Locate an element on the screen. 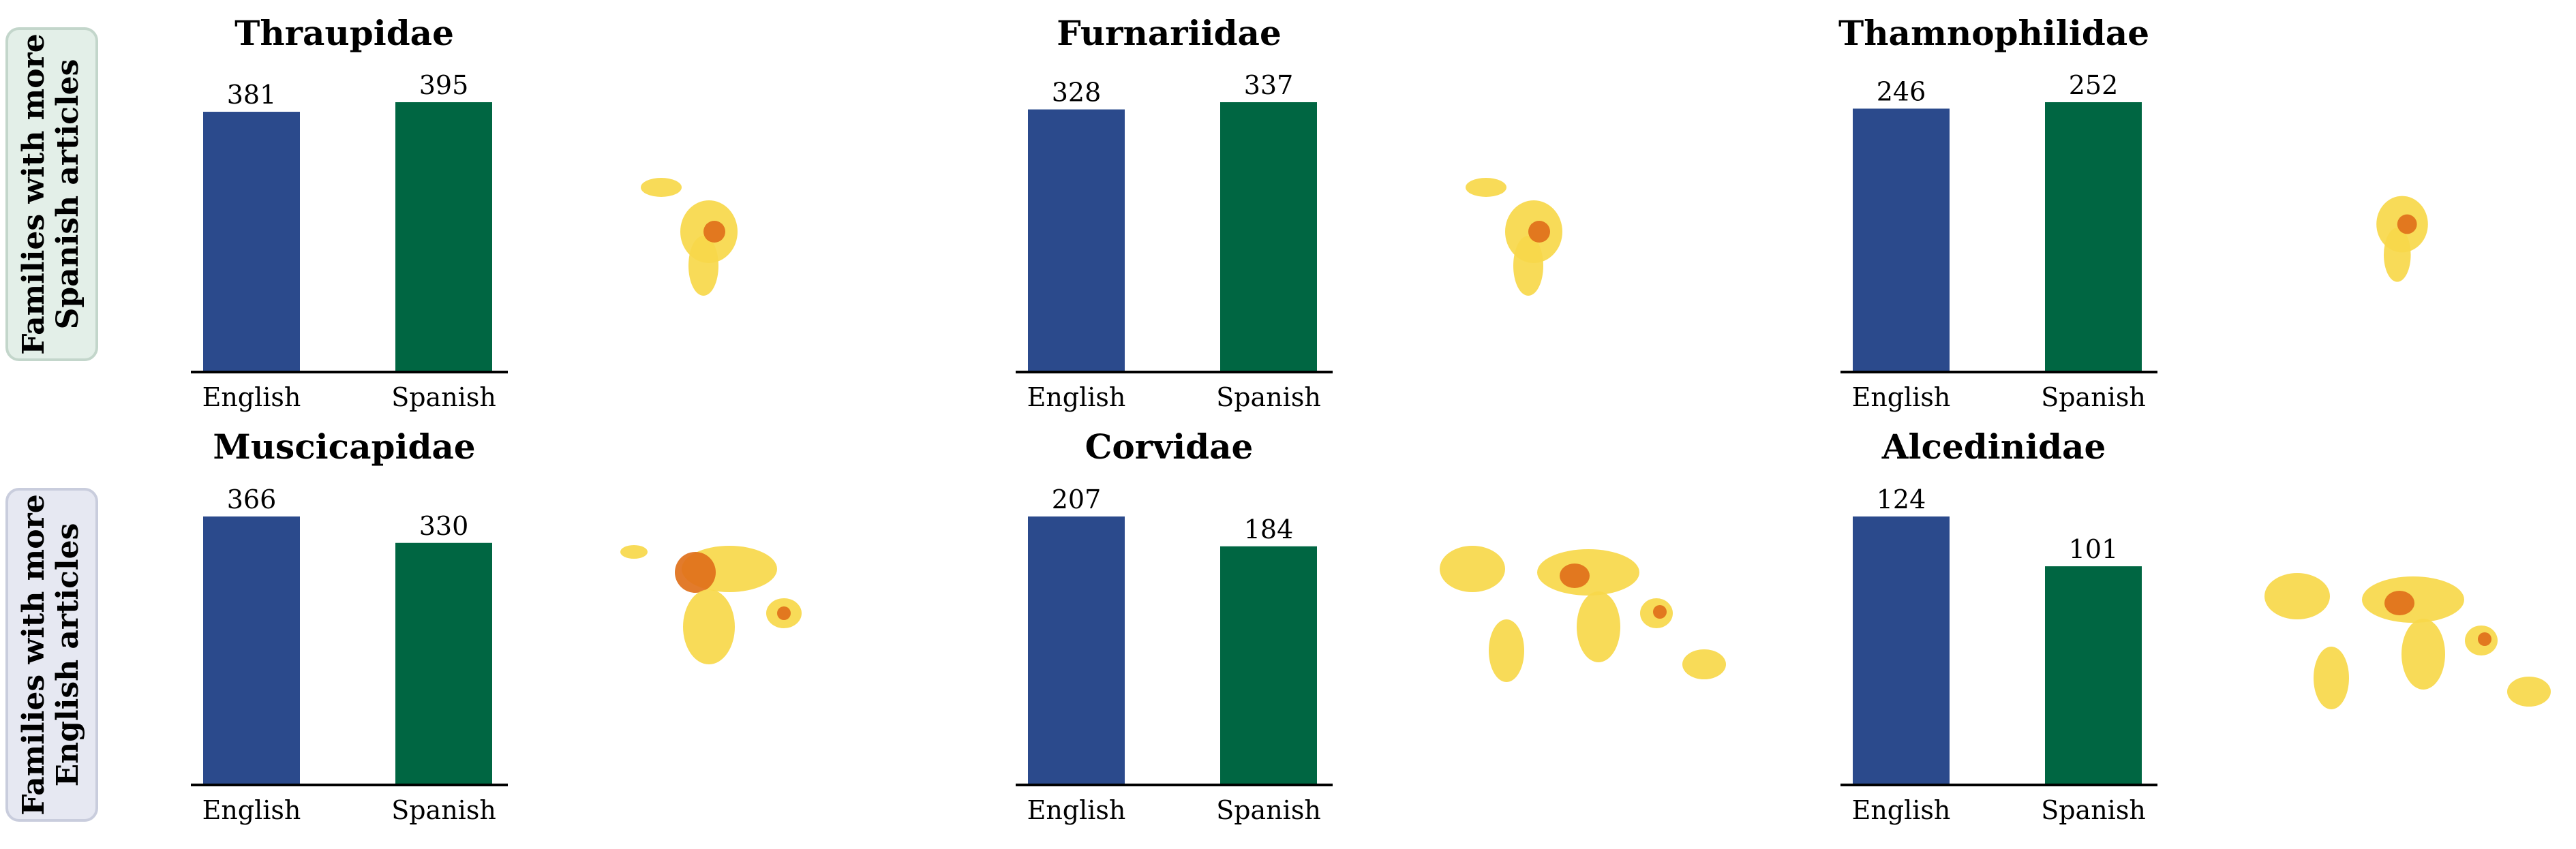  row-label-line2: Spanish articles is located at coordinates (67, 194).